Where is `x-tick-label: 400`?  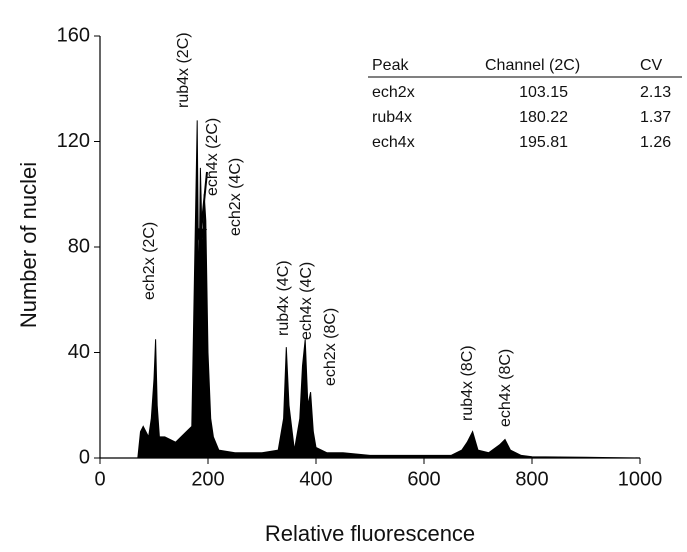 x-tick-label: 400 is located at coordinates (315, 479).